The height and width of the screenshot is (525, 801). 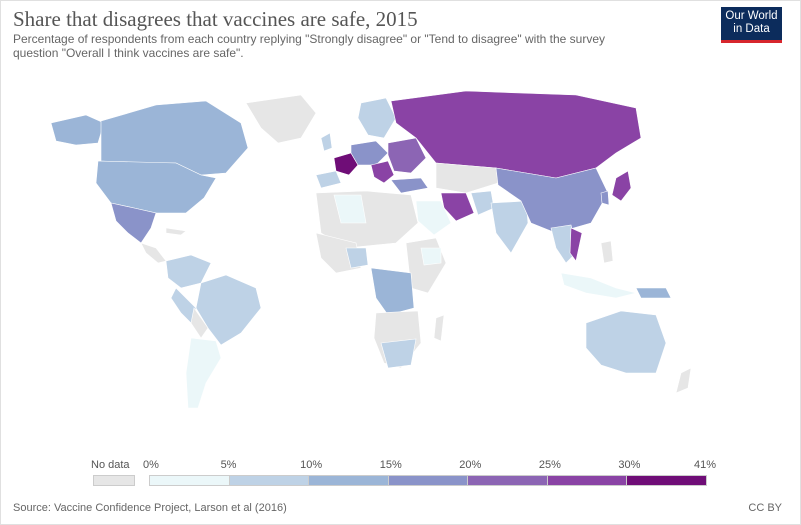 I want to click on region-bolivia, so click(x=199, y=323).